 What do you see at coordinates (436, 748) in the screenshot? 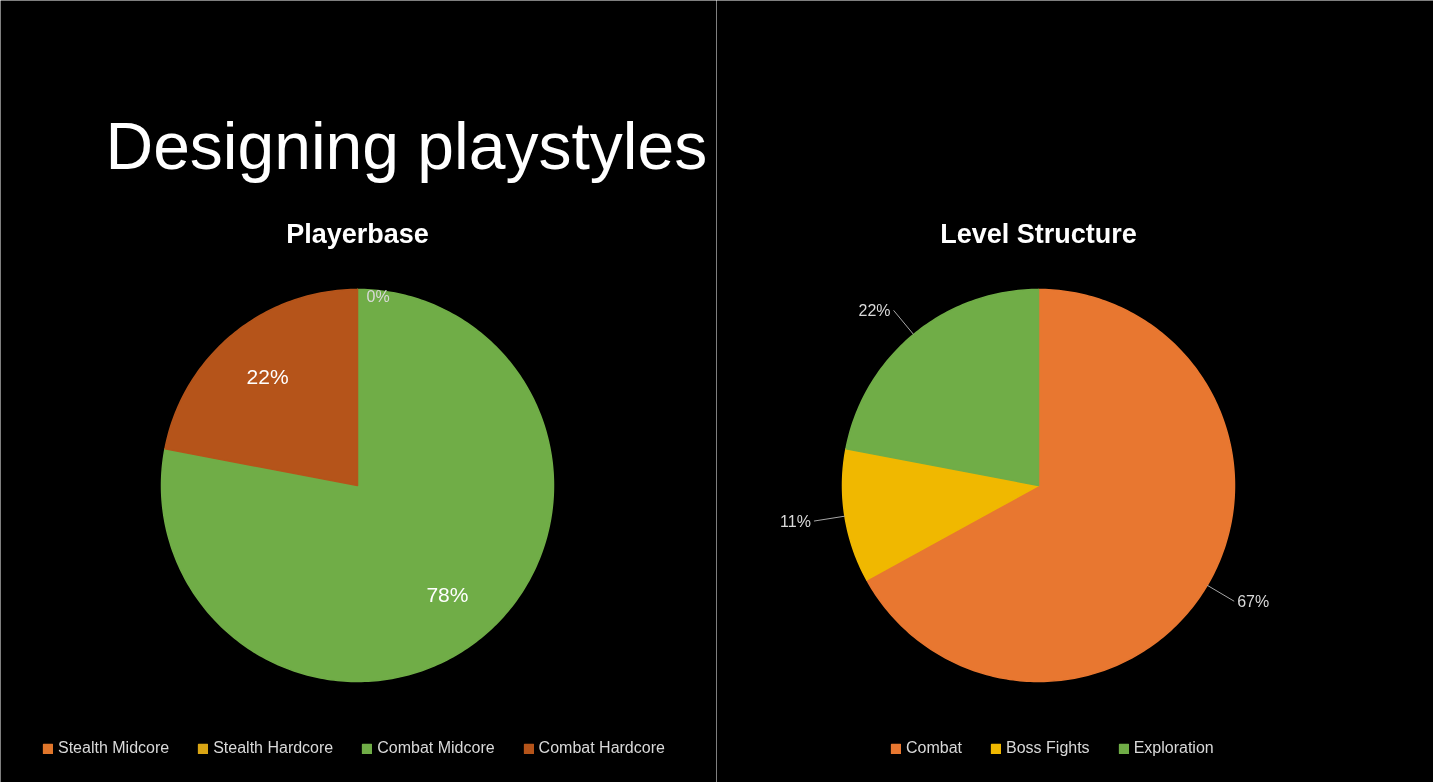
I see `legend-label: Combat Midcore` at bounding box center [436, 748].